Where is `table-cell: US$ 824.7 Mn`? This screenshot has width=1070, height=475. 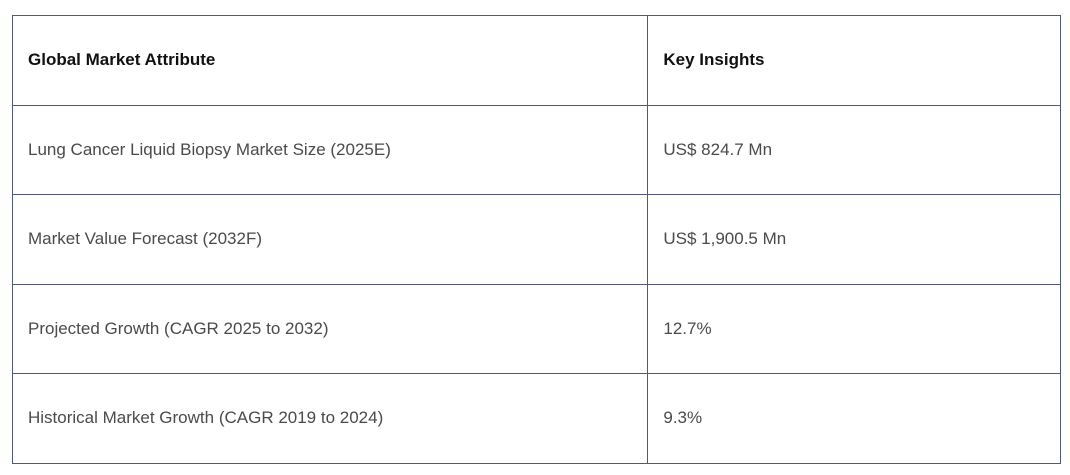 table-cell: US$ 824.7 Mn is located at coordinates (854, 149).